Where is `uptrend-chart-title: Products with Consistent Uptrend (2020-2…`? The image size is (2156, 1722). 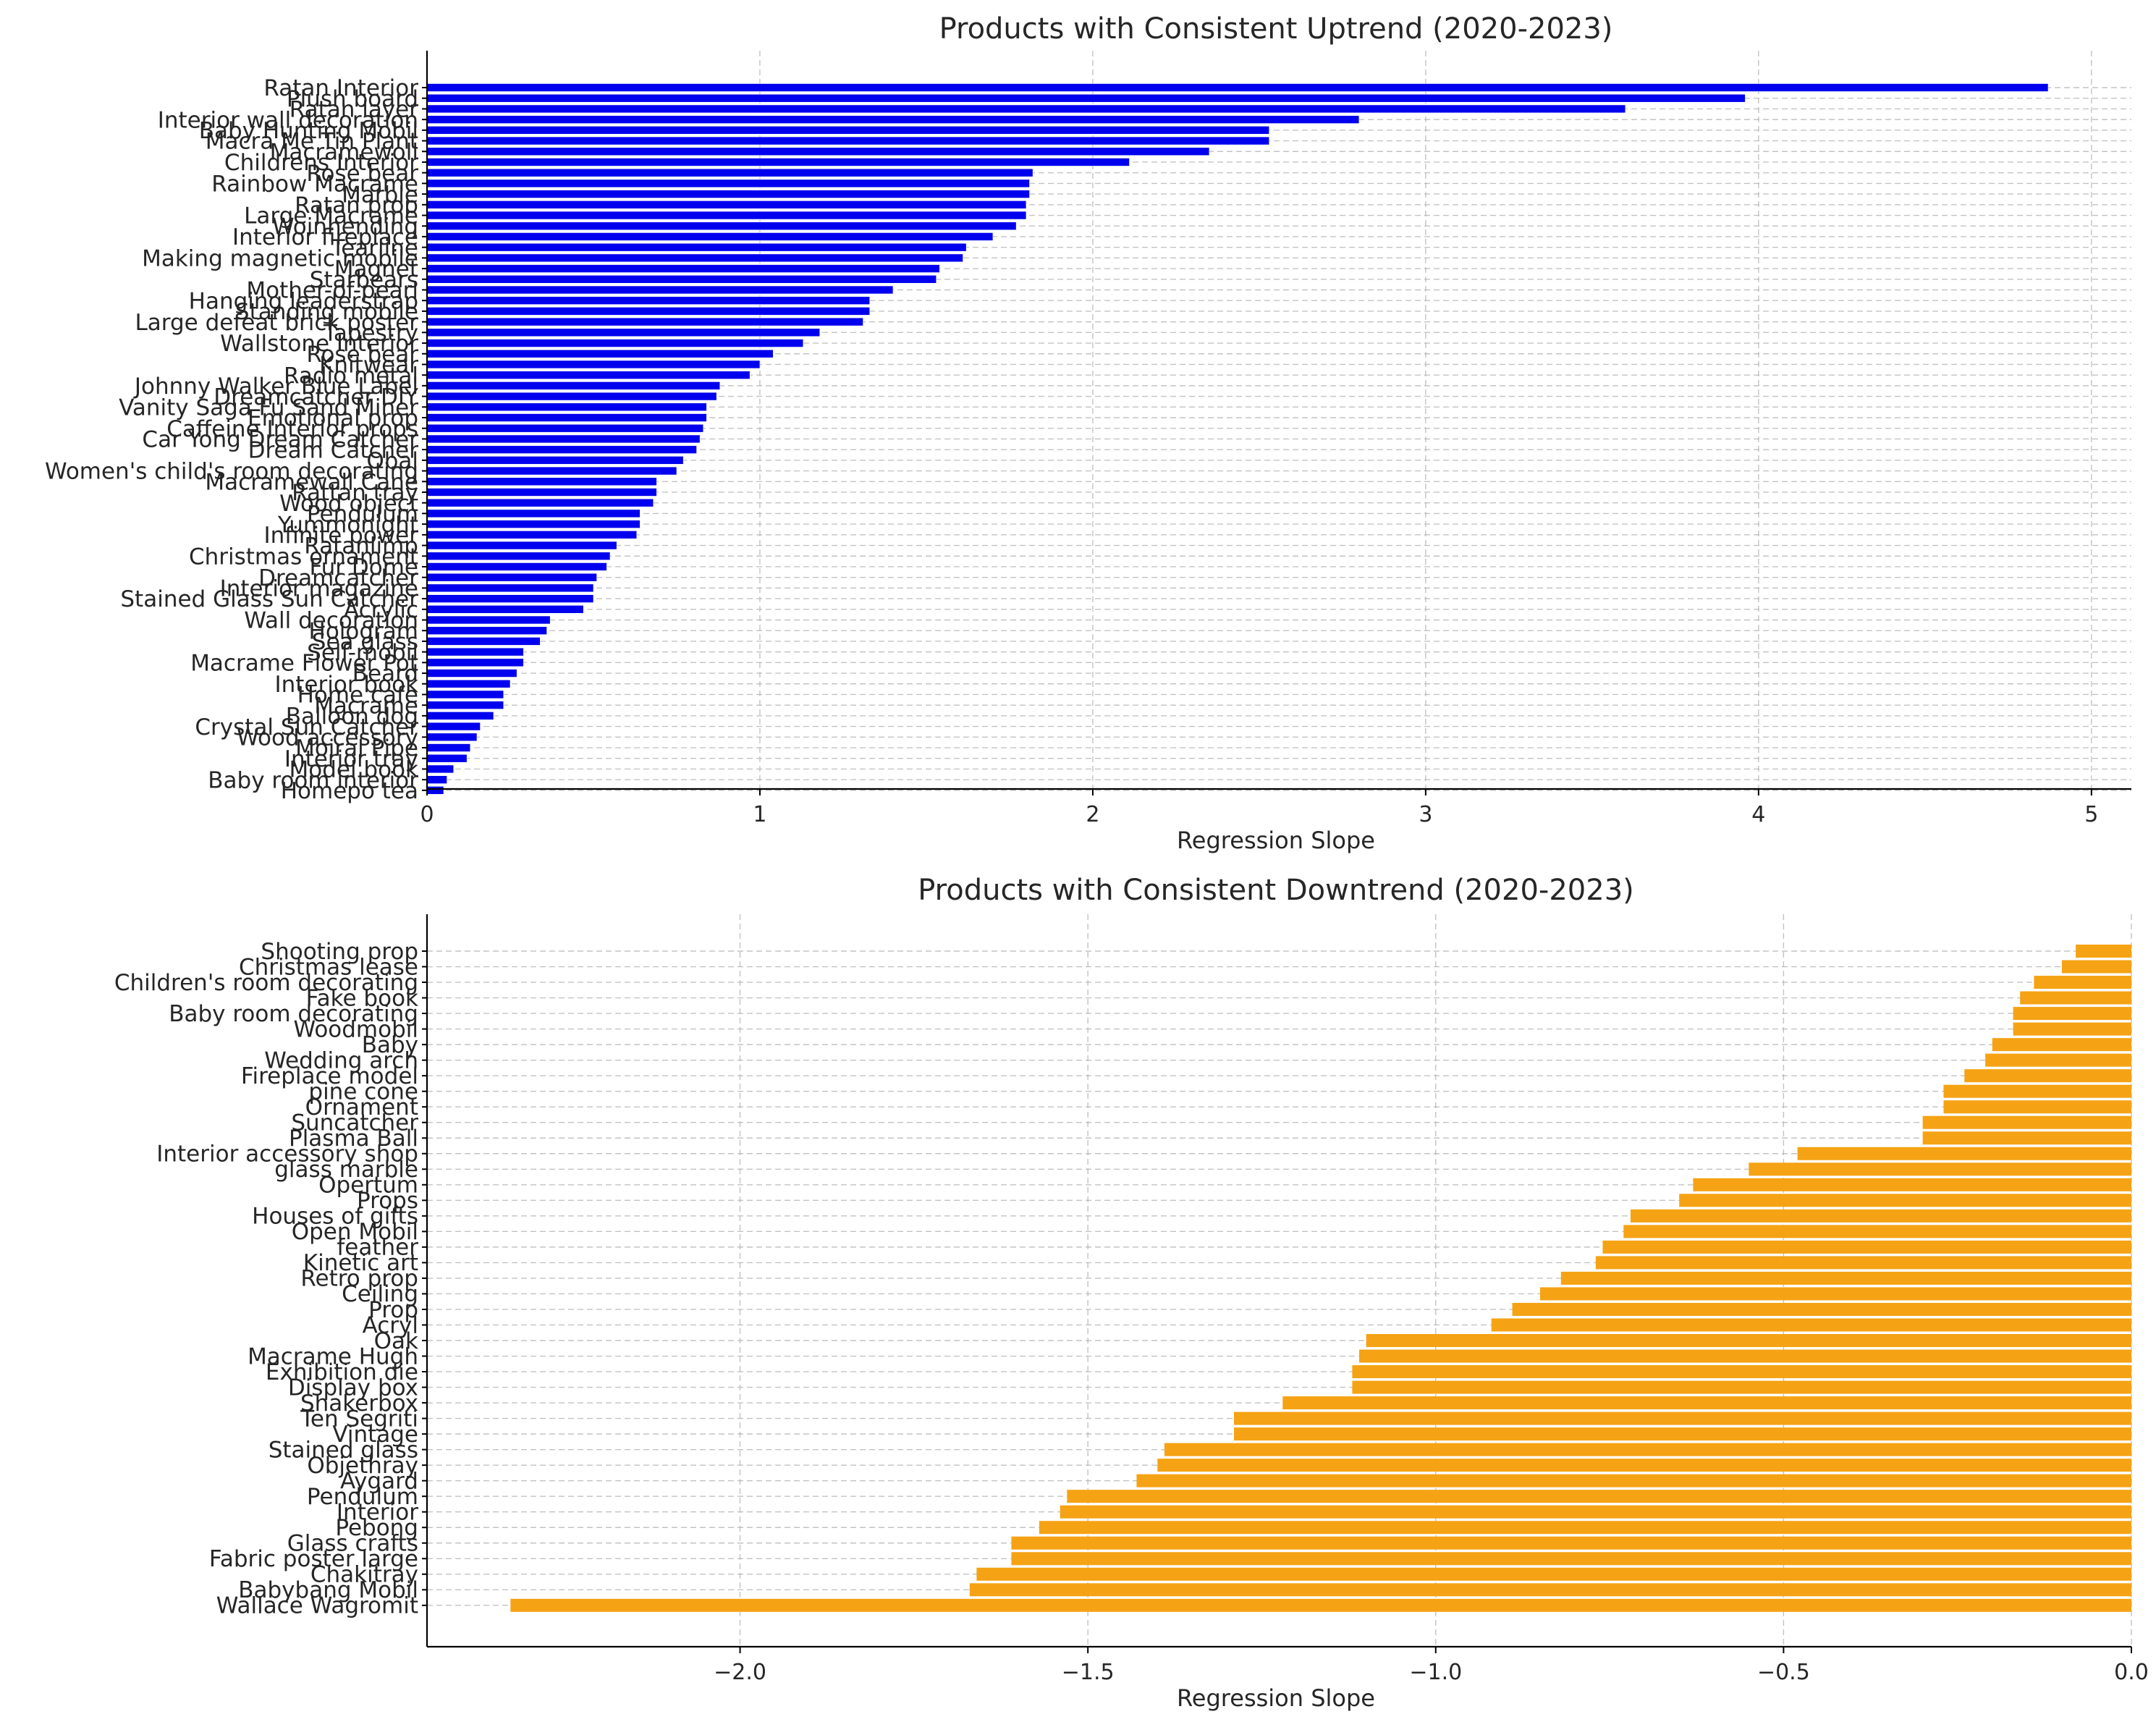
uptrend-chart-title: Products with Consistent Uptrend (2020-2… is located at coordinates (1276, 29).